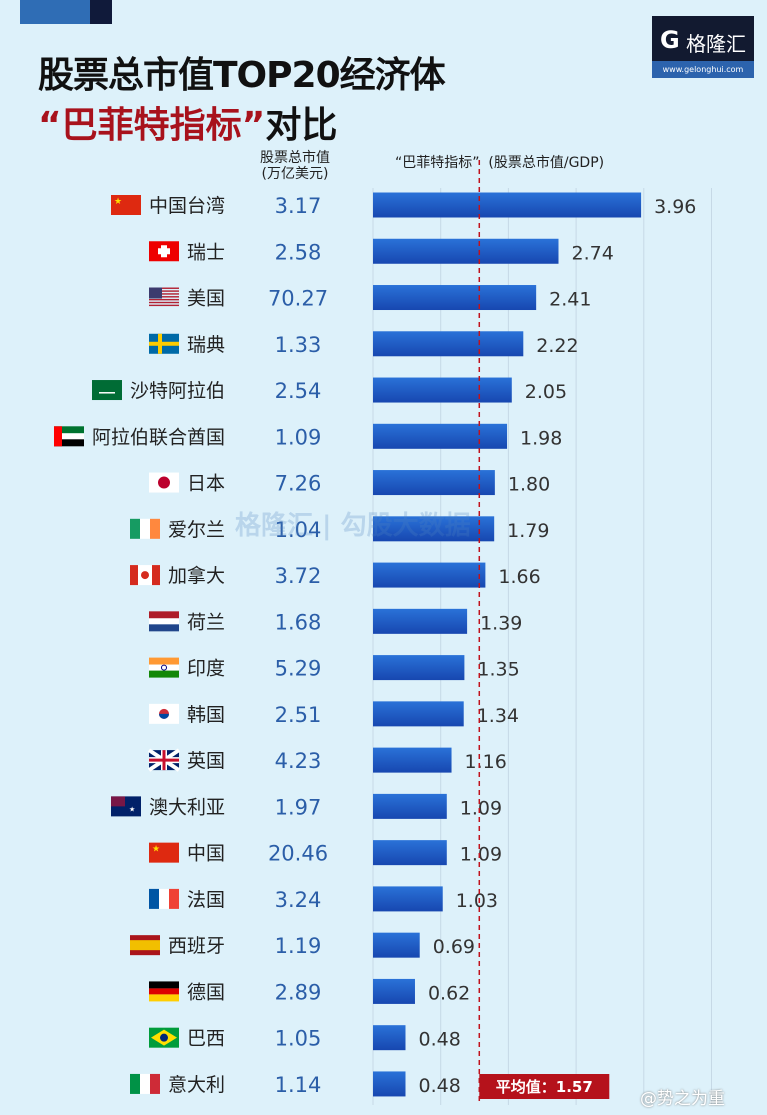 Image resolution: width=767 pixels, height=1115 pixels. Describe the element at coordinates (298, 807) in the screenshot. I see `market-cap-value: 1.97` at that location.